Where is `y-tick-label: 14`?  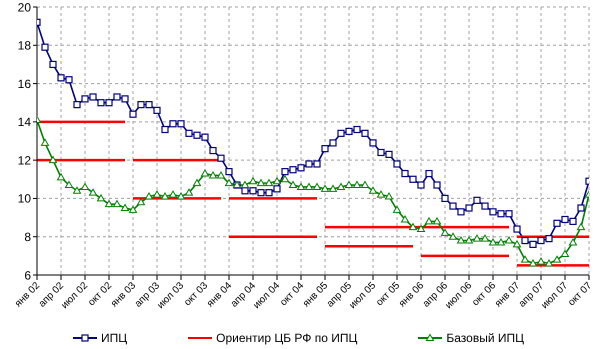
y-tick-label: 14 is located at coordinates (25, 122).